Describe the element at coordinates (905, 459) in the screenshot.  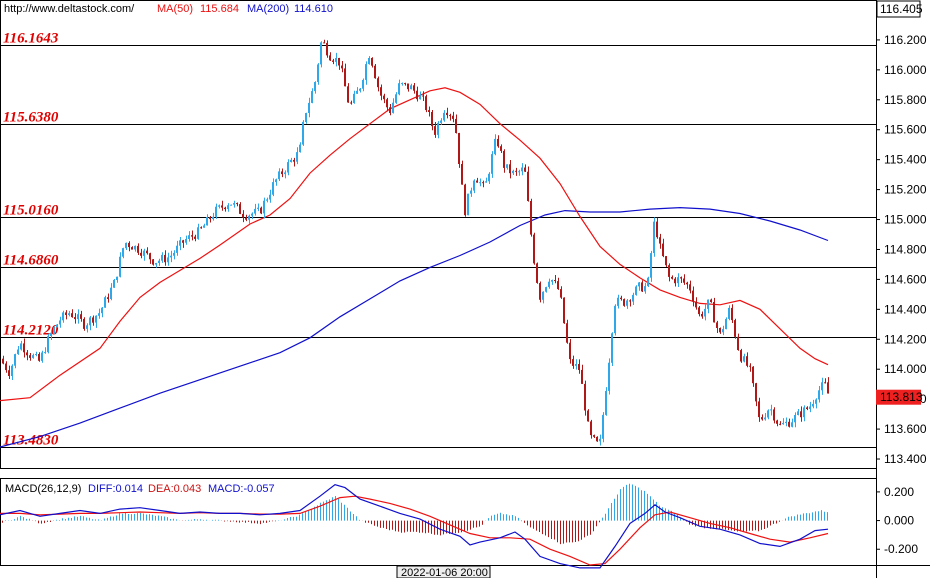
I see `y-tick-label: 113.400` at that location.